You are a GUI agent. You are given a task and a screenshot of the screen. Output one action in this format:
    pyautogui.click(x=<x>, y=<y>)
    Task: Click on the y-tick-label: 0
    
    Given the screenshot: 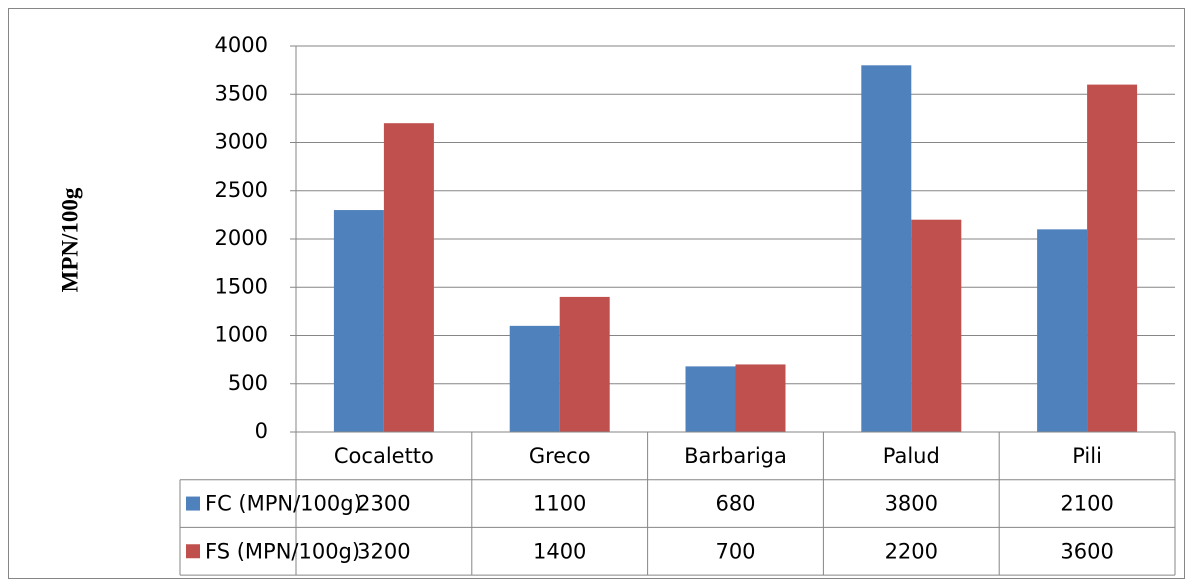 What is the action you would take?
    pyautogui.click(x=261, y=431)
    